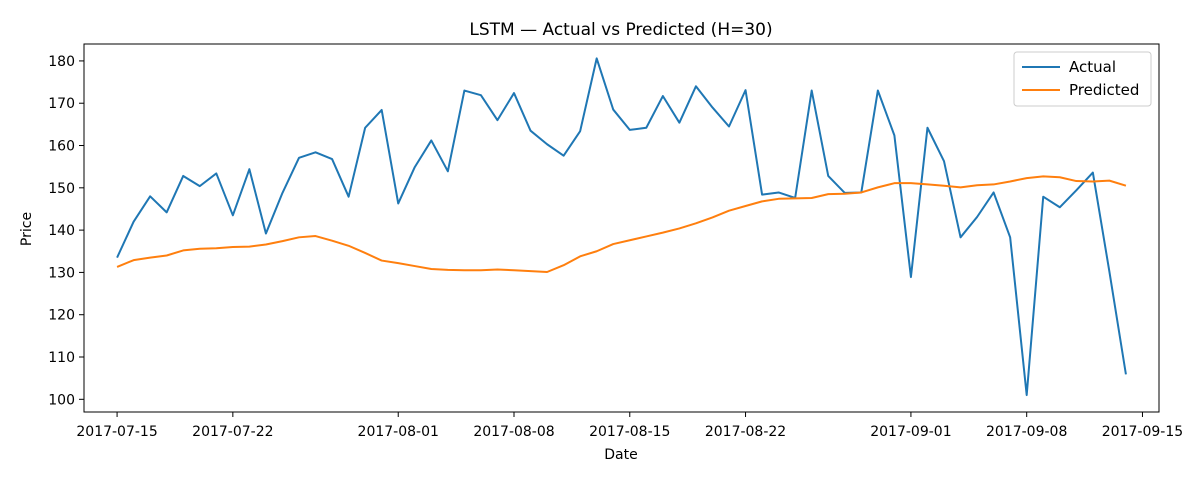 This screenshot has width=1200, height=480. What do you see at coordinates (1092, 67) in the screenshot?
I see `legend-label-actual: Actual` at bounding box center [1092, 67].